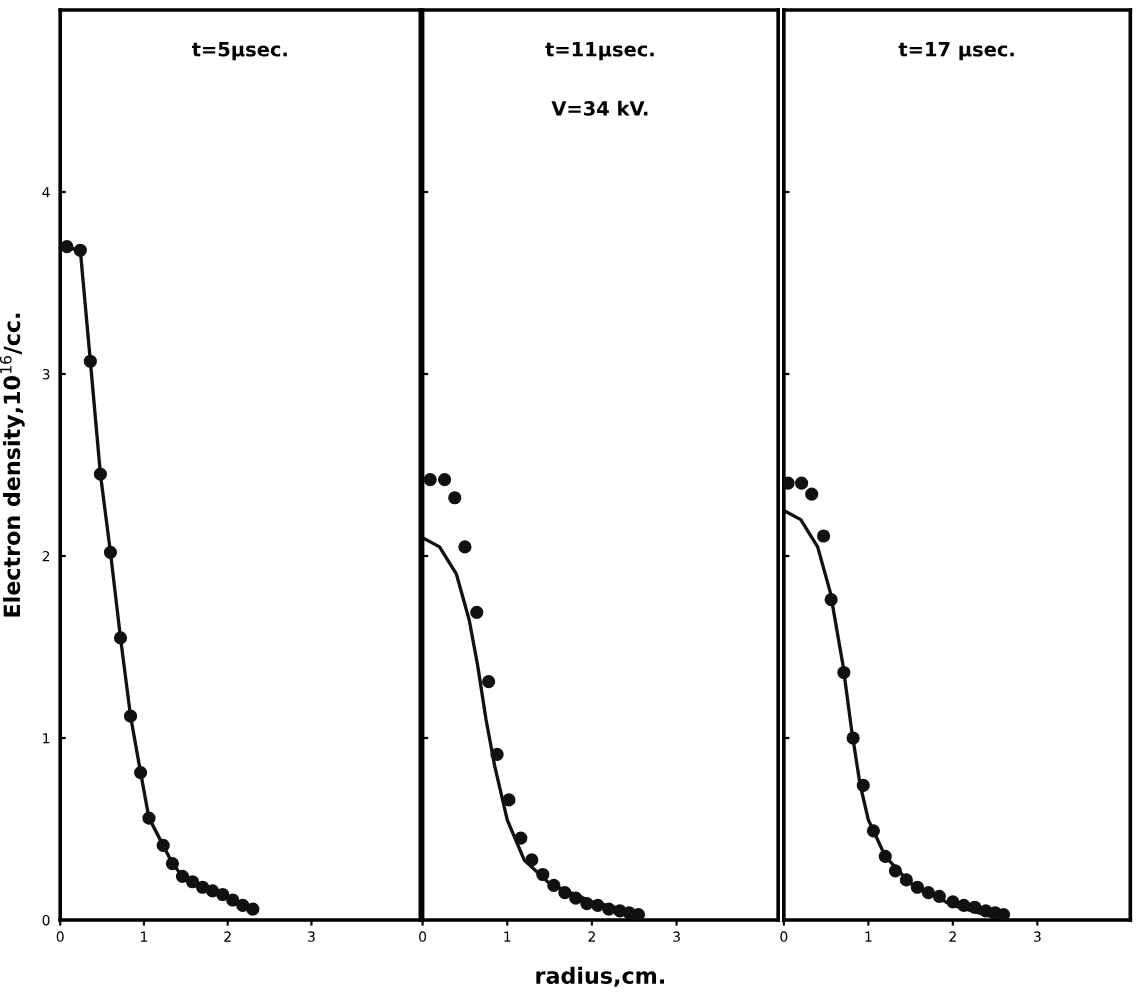  I want to click on annotation: t=17 μsec., so click(956, 51).